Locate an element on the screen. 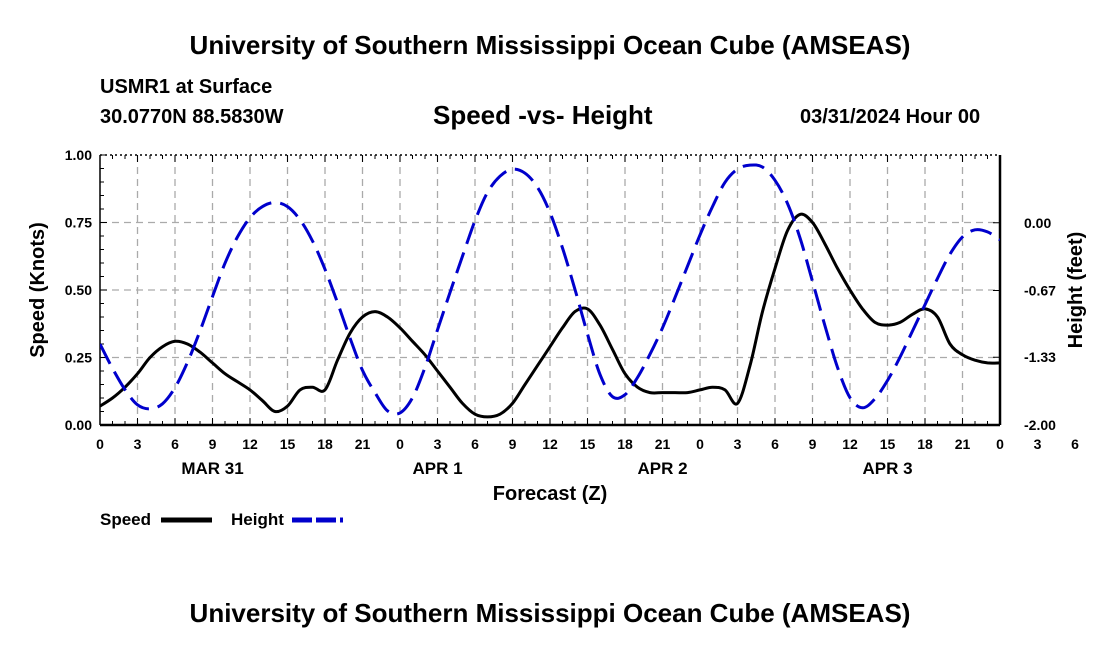 This screenshot has height=650, width=1100. y2-tick-label: -0.67 is located at coordinates (1040, 291).